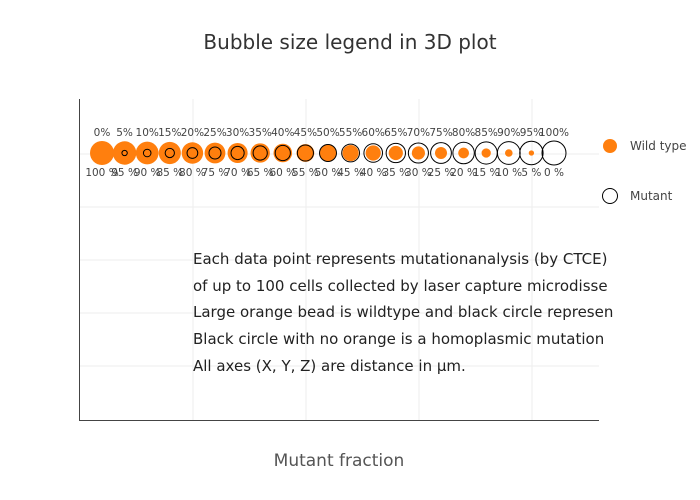 This screenshot has width=700, height=500. I want to click on bottom-tick-label: 90 %, so click(147, 173).